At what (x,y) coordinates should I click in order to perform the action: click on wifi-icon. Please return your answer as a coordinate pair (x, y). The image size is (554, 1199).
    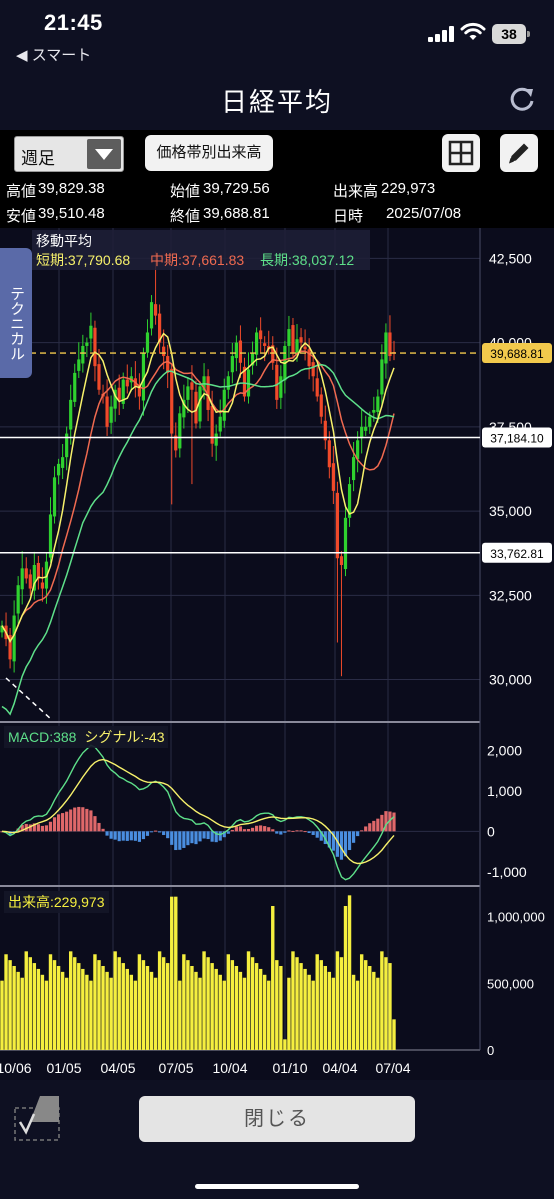
    Looking at the image, I should click on (473, 31).